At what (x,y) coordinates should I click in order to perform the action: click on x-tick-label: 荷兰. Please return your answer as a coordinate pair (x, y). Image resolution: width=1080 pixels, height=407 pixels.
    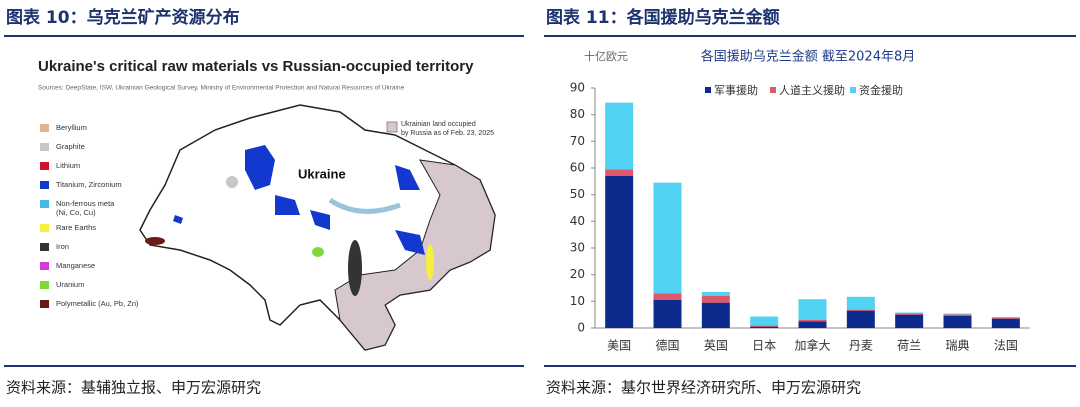
    Looking at the image, I should click on (909, 346).